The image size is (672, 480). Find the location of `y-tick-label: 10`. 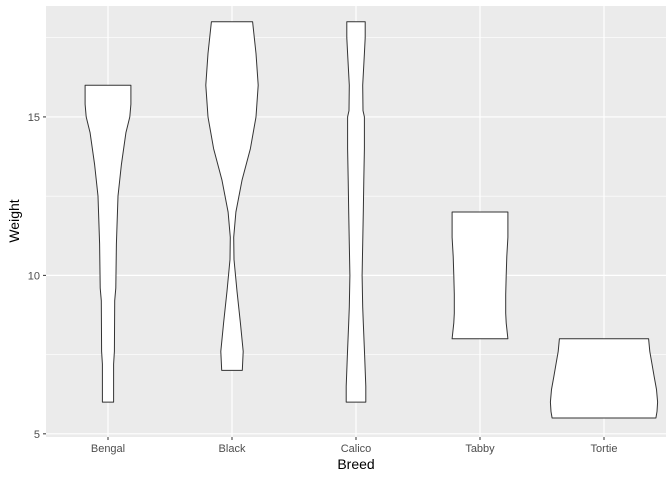

y-tick-label: 10 is located at coordinates (34, 276).